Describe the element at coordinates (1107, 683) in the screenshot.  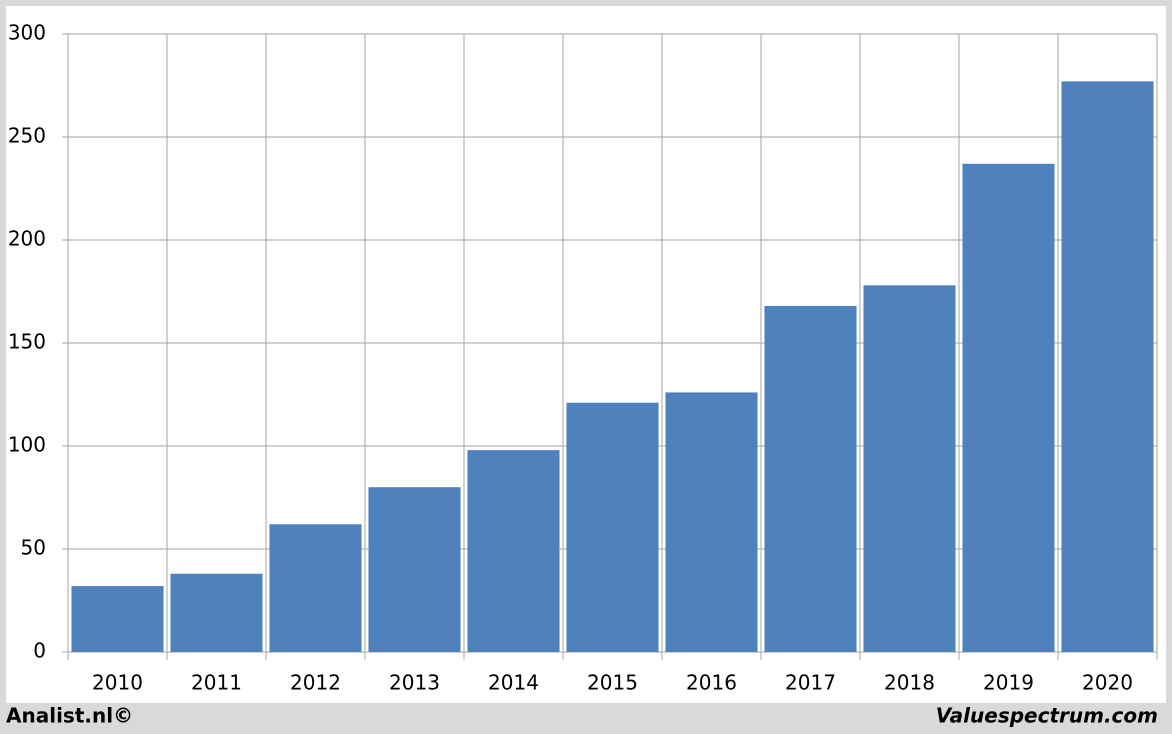
I see `x-tick-label: 2020` at that location.